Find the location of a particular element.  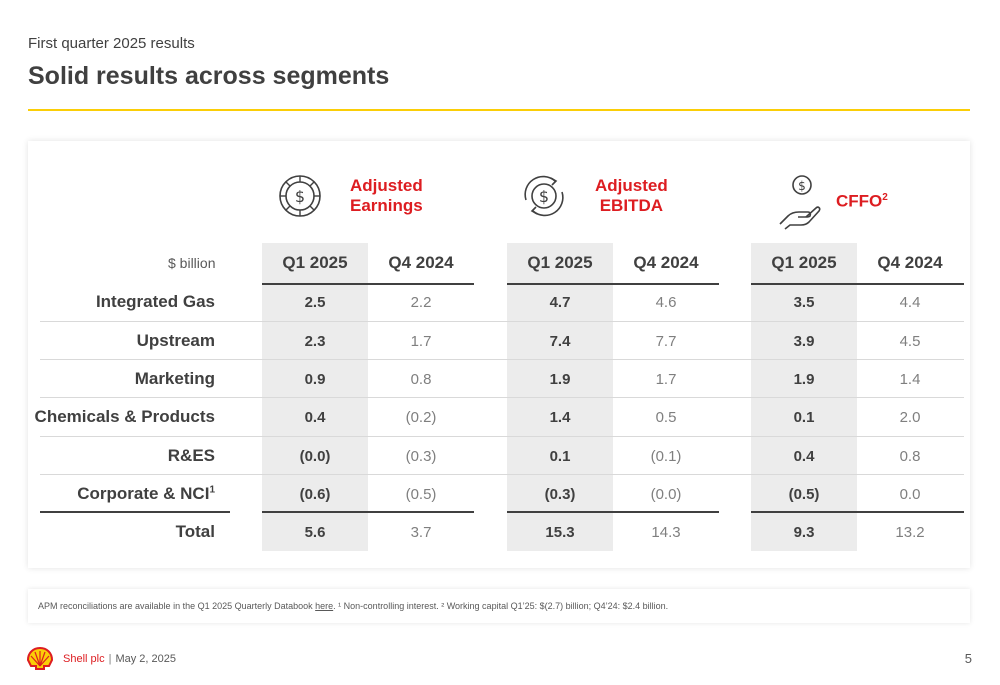

table-cell: (0.1) is located at coordinates (666, 456).